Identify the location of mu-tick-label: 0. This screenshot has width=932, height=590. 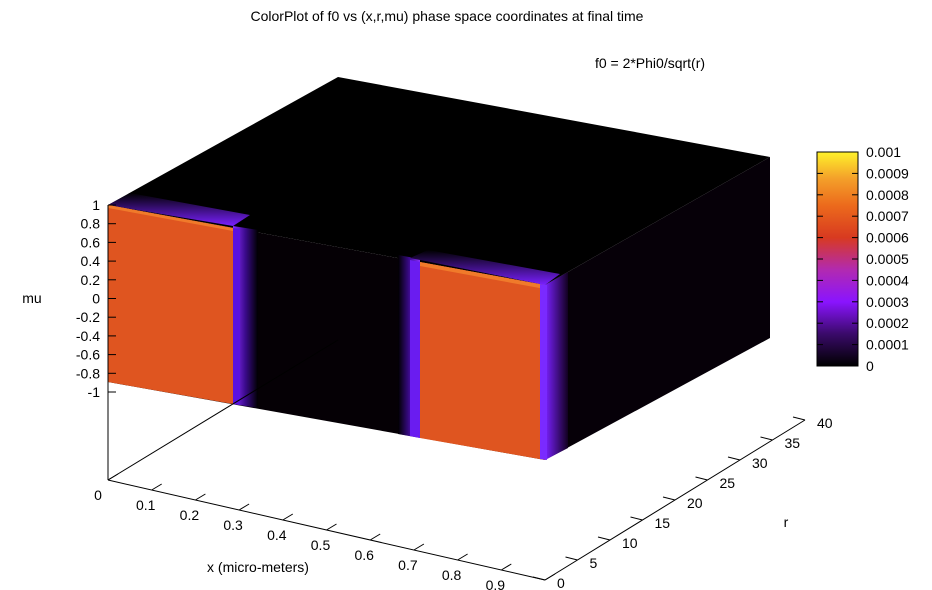
(96, 299).